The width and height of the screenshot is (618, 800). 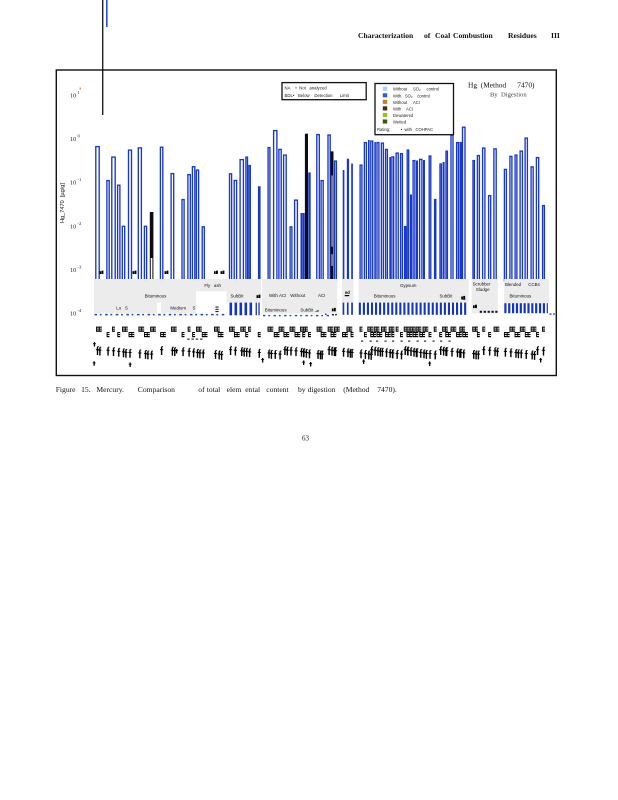 What do you see at coordinates (80, 223) in the screenshot?
I see `svg-text: -2` at bounding box center [80, 223].